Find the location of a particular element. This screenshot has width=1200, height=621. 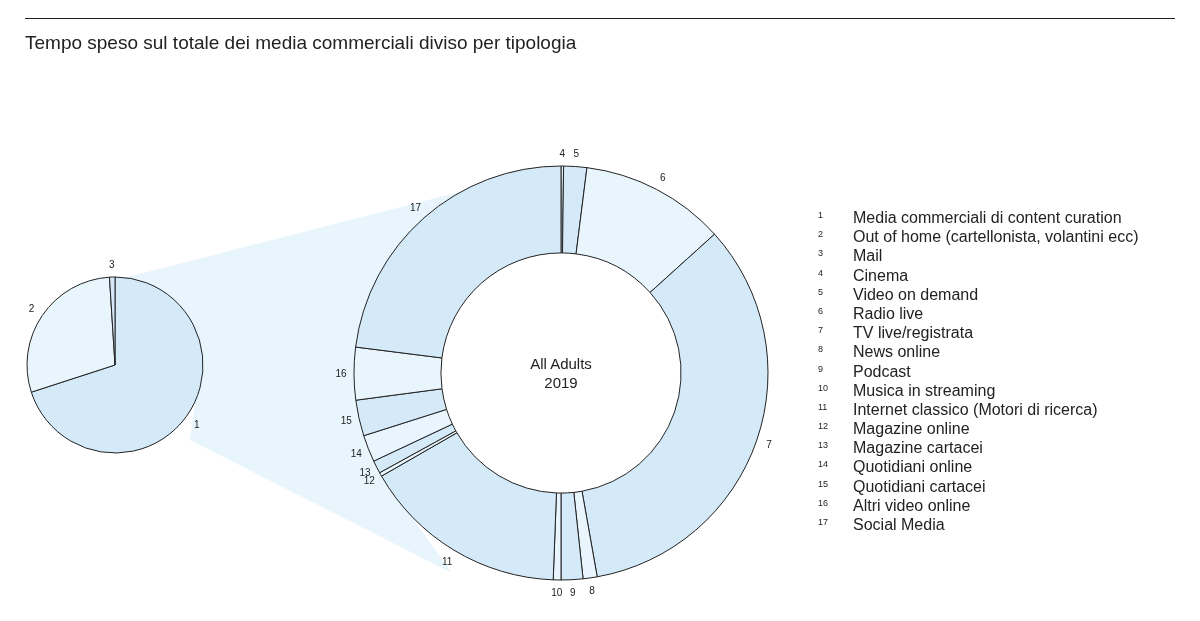

category-label: 1 is located at coordinates (821, 215).